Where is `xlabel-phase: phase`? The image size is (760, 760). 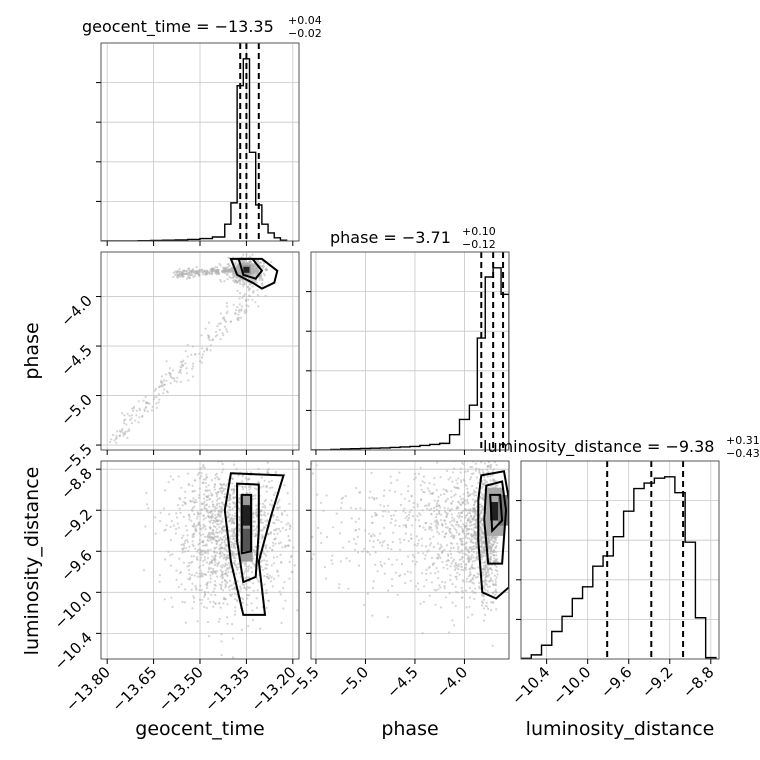
xlabel-phase: phase is located at coordinates (409, 729).